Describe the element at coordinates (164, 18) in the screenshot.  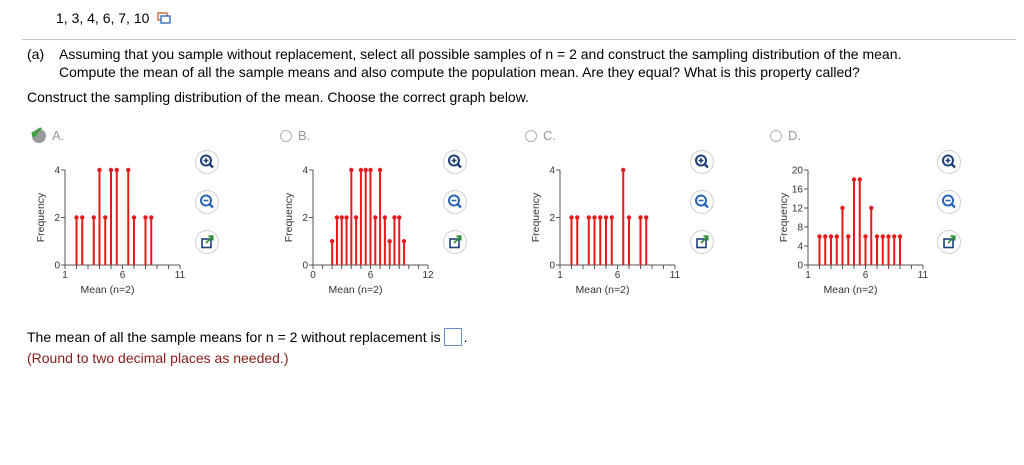
I see `copy-data-icon` at that location.